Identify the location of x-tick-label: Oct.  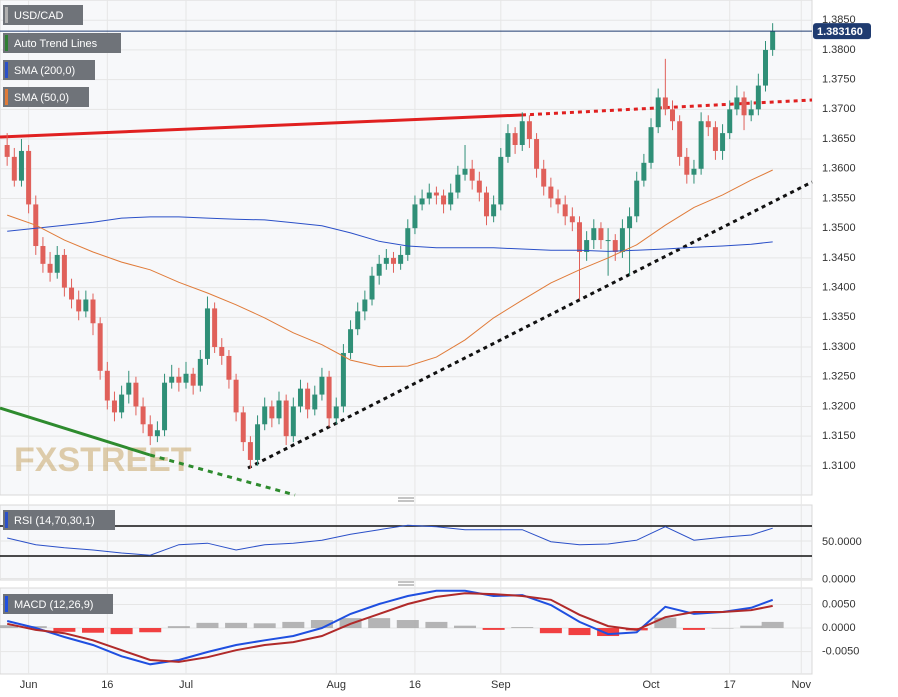
(650, 685).